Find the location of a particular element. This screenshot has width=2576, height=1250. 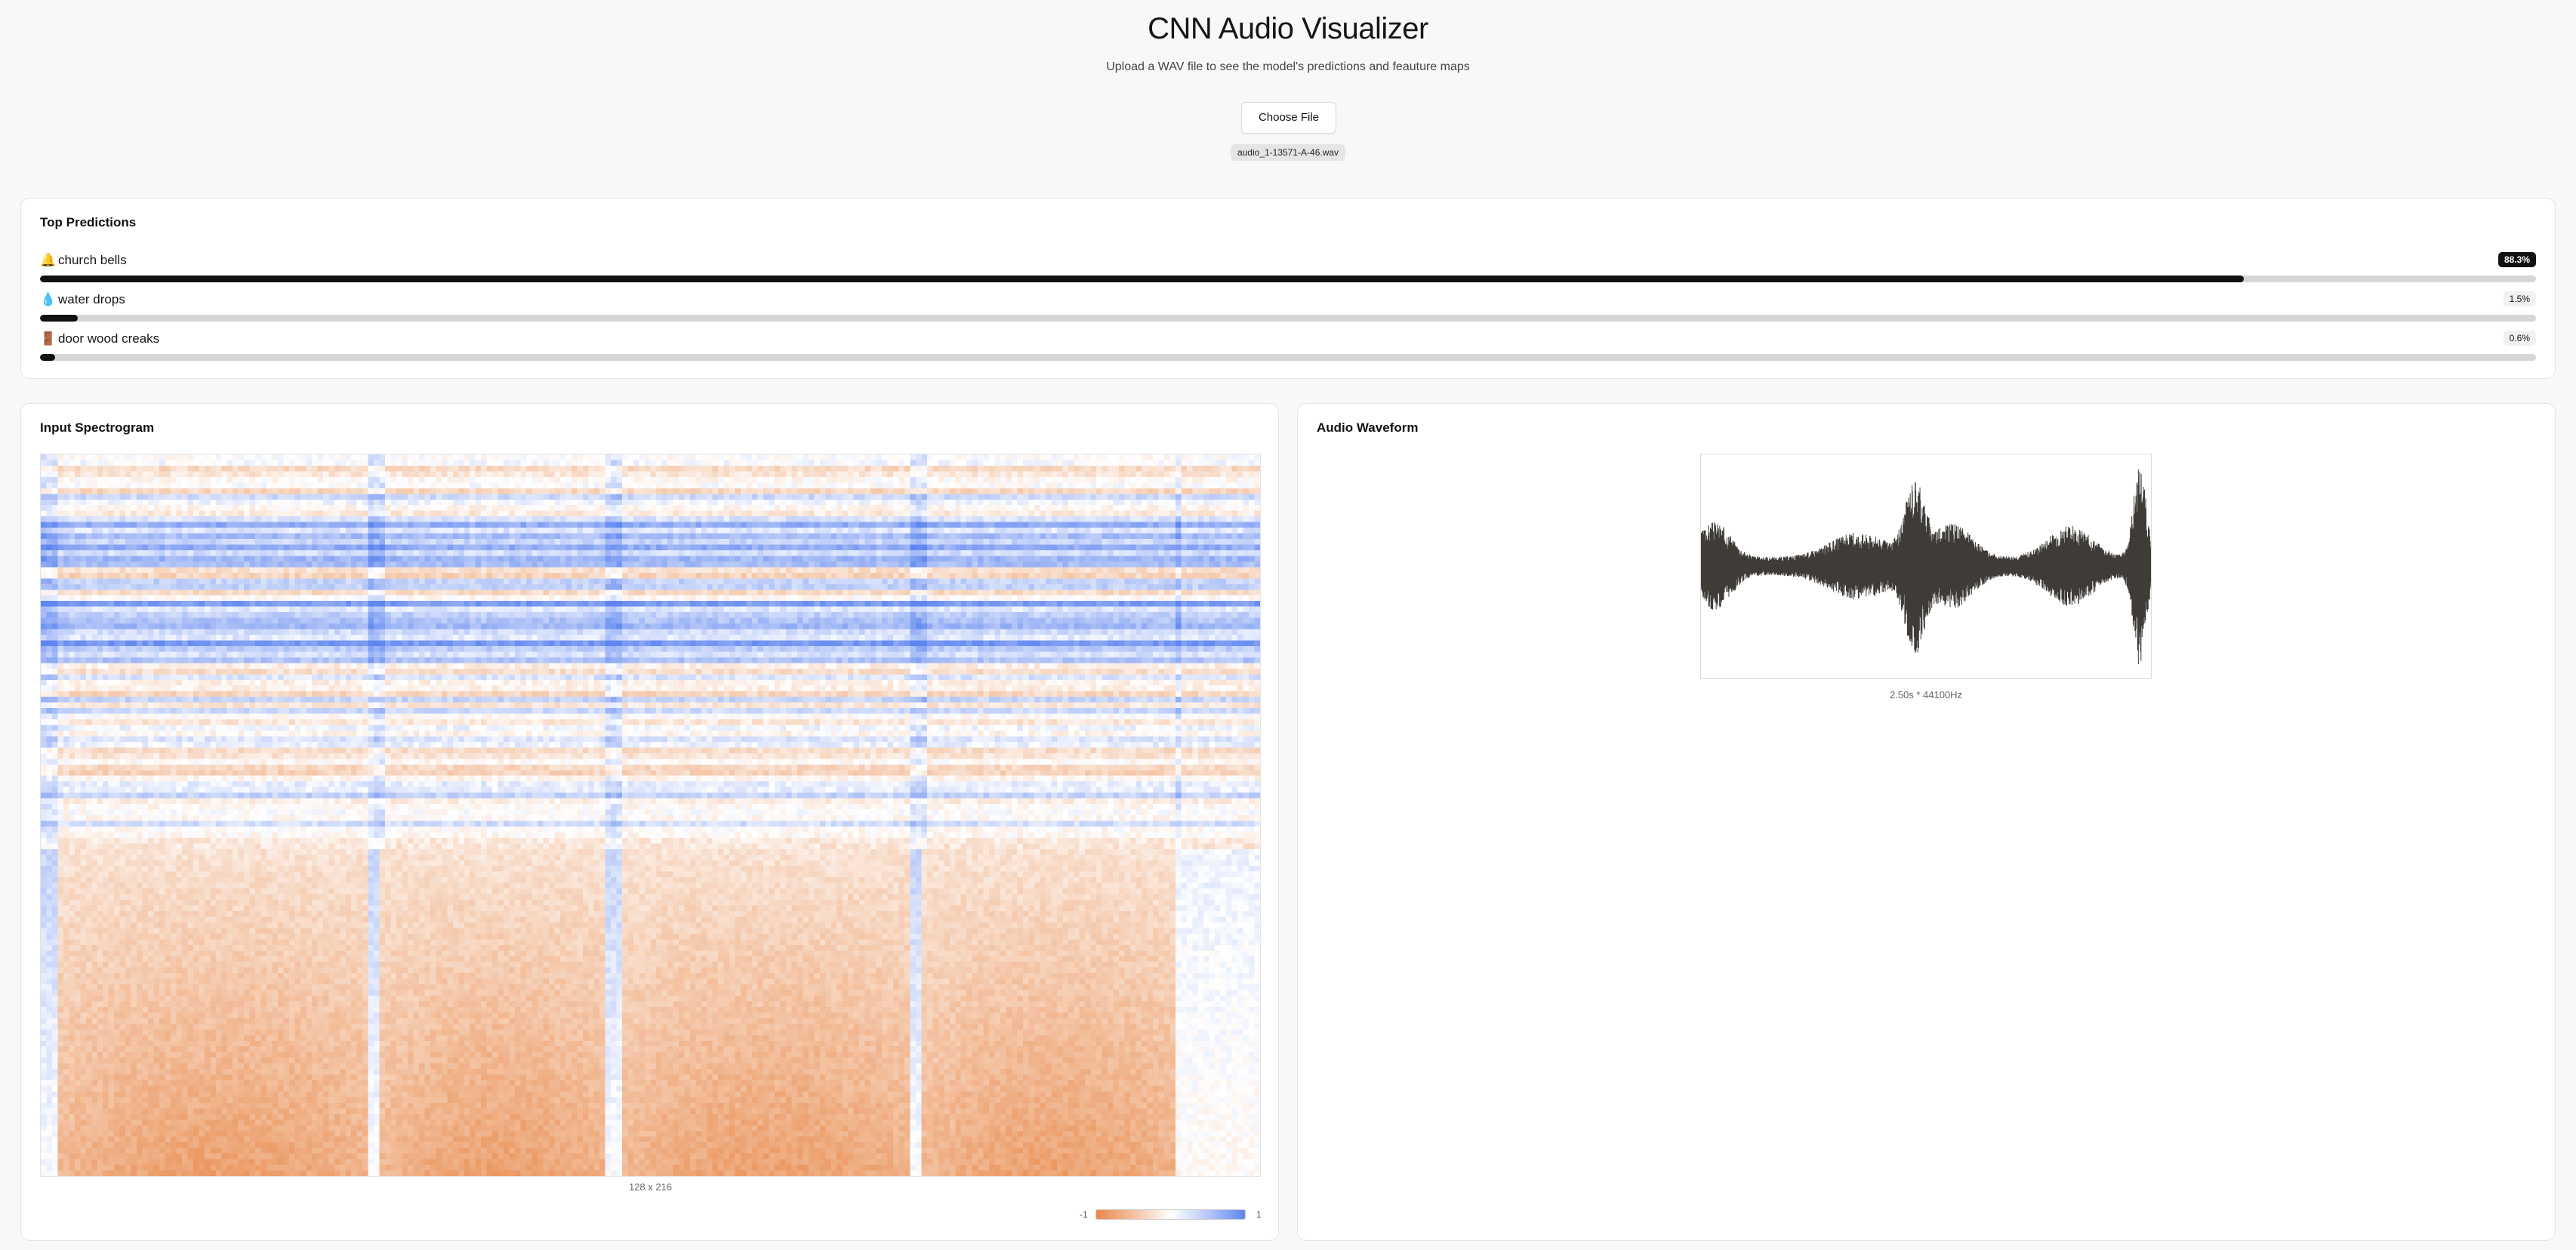

waveform-plot is located at coordinates (1926, 566).